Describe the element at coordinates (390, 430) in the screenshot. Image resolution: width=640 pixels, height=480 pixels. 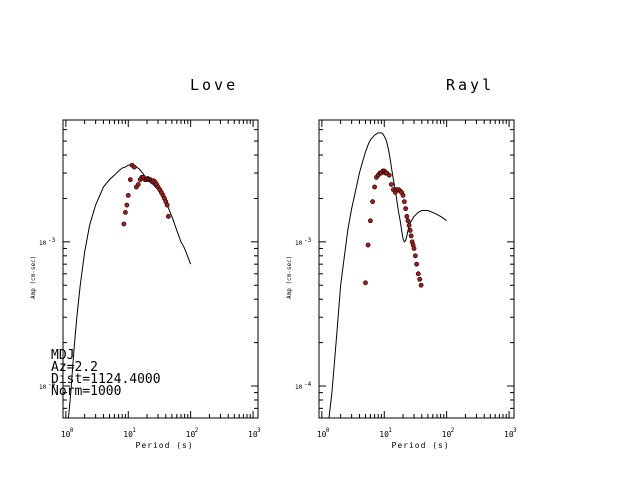
I see `chart-1-x-tick-exponent: 1` at that location.